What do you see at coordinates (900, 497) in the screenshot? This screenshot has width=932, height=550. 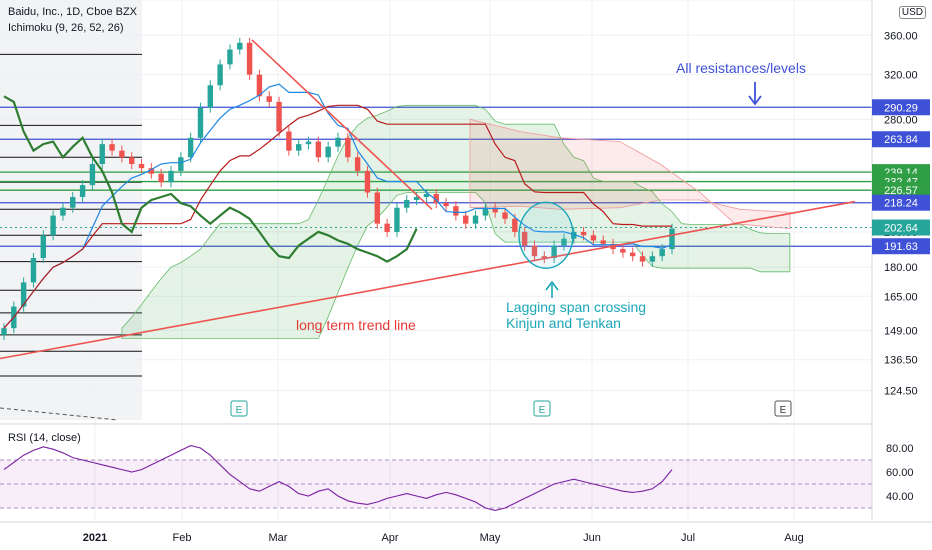 I see `rsi-tick-label: 40.00` at bounding box center [900, 497].